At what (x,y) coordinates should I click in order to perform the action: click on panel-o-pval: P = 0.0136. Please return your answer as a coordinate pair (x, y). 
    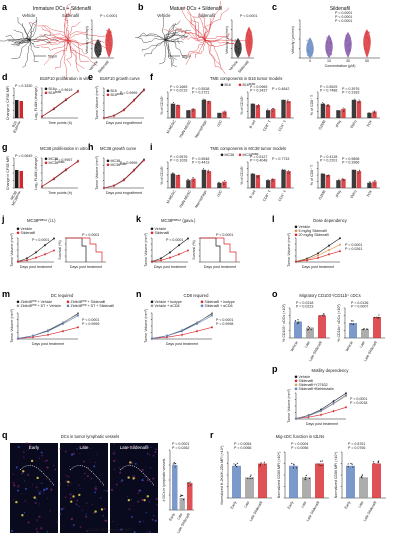
    Looking at the image, I should click on (359, 303).